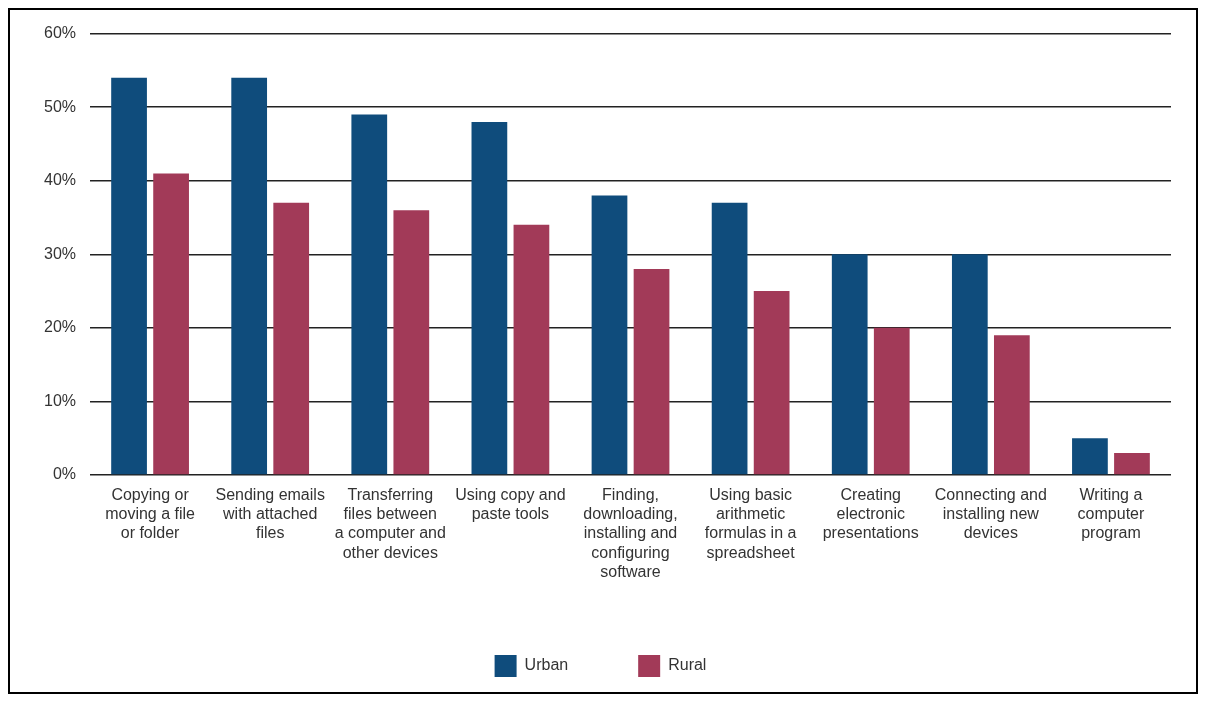 This screenshot has height=704, width=1209. What do you see at coordinates (150, 514) in the screenshot?
I see `x-tick-label: Copying or moving a file or folder` at bounding box center [150, 514].